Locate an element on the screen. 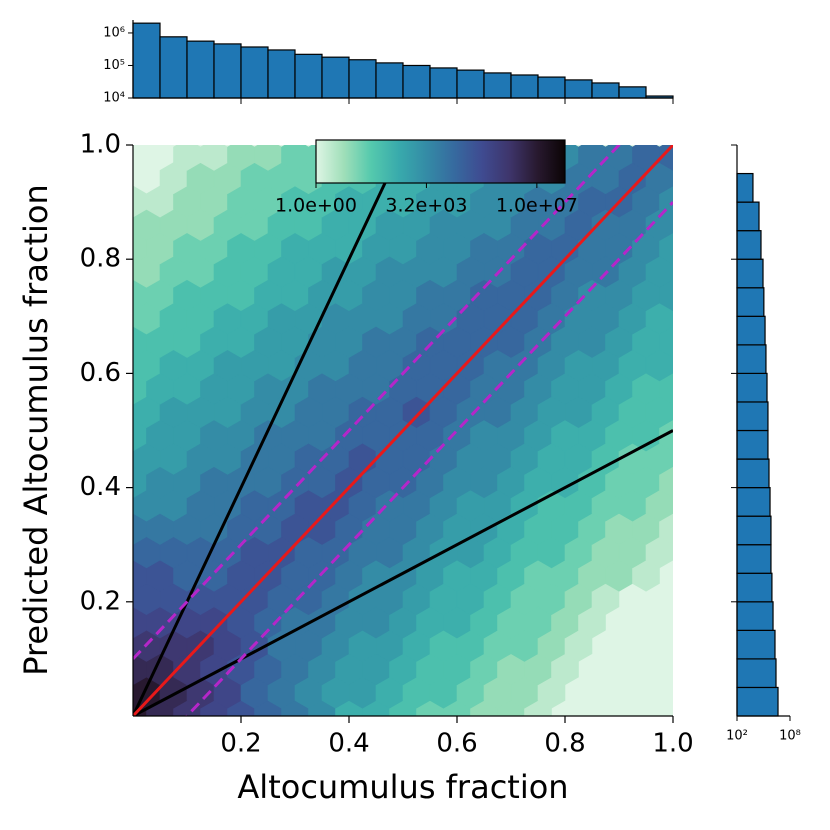 This screenshot has height=830, width=830. colorbar-tick-label: 3.2e+03 is located at coordinates (426, 206).